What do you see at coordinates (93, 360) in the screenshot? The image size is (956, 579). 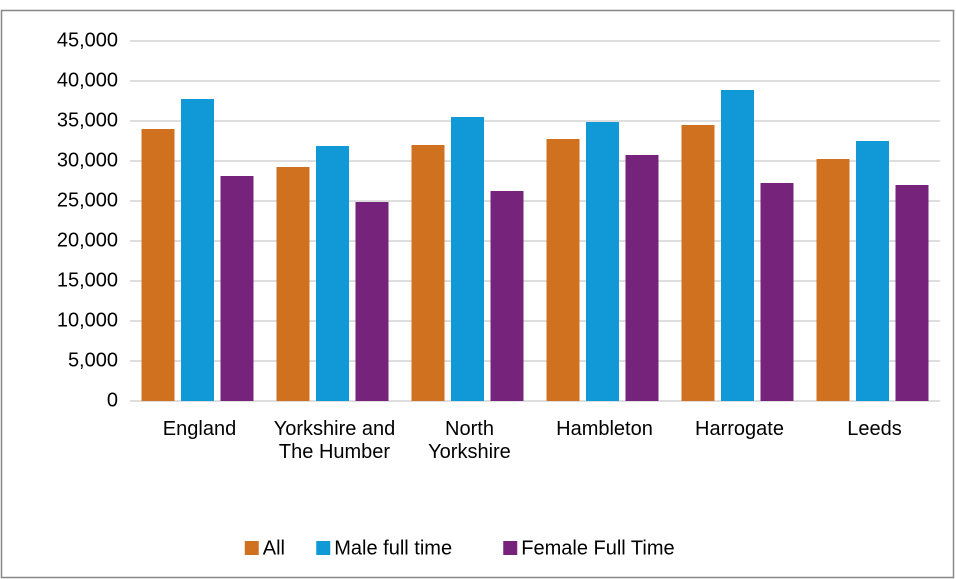 I see `y-tick-label: 5,000` at bounding box center [93, 360].